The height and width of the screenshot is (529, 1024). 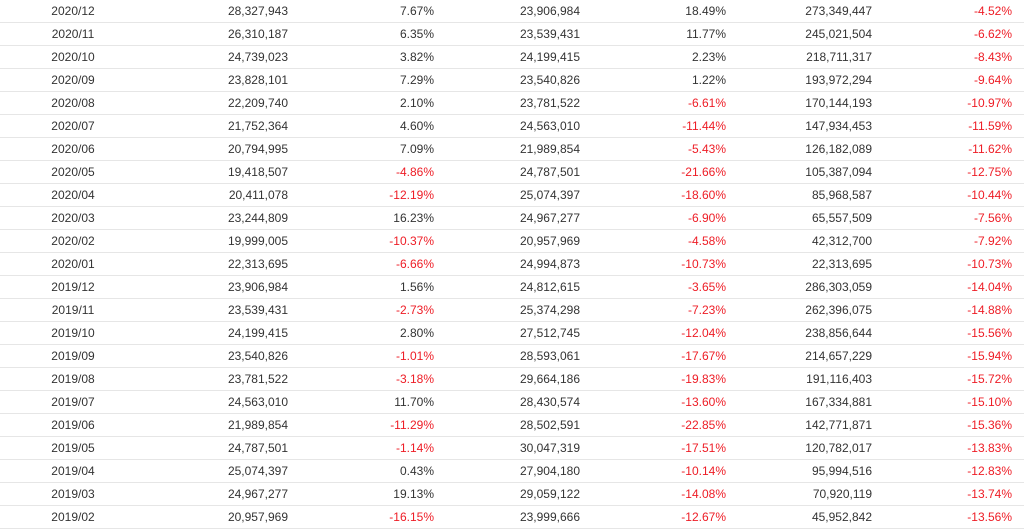 I want to click on change-b-cell: -18.60%, so click(x=703, y=195).